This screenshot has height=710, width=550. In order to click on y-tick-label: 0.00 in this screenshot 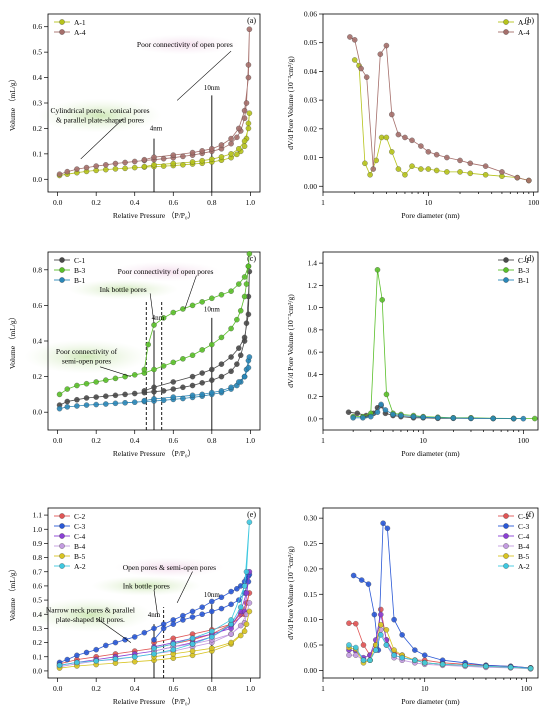, I will do `click(310, 186)`.